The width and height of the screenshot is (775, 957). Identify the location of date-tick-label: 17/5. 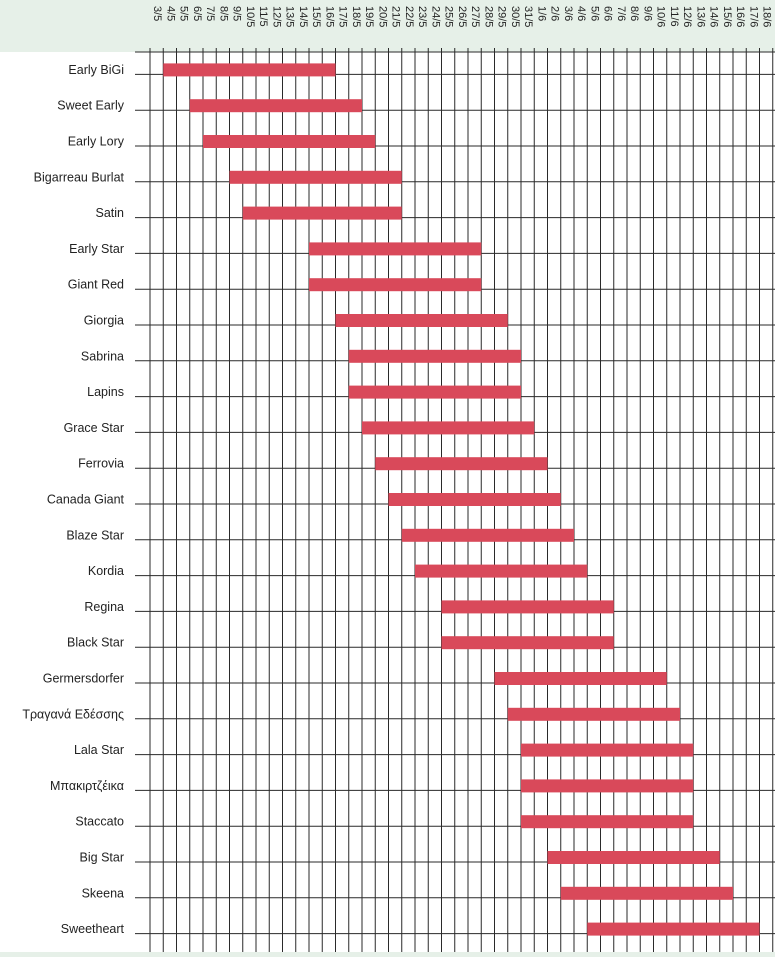
(343, 16).